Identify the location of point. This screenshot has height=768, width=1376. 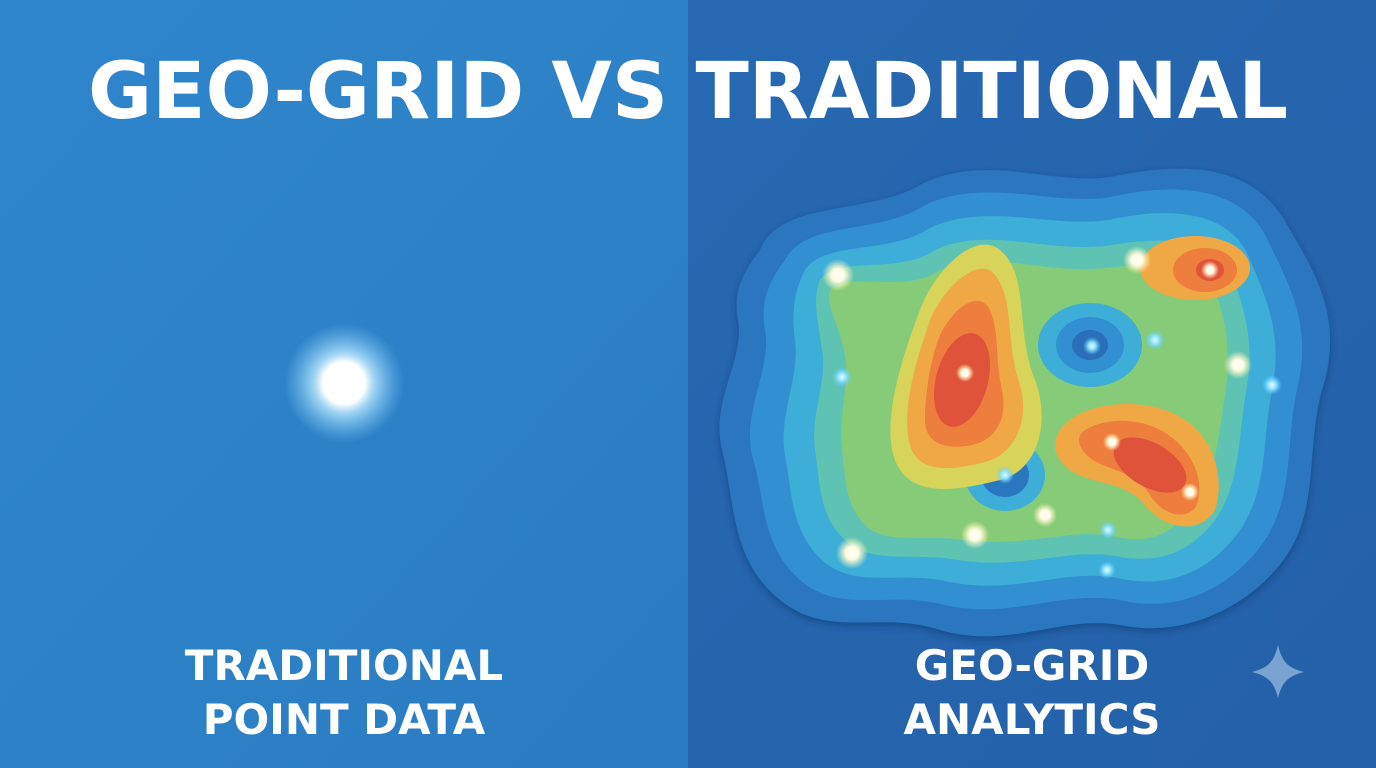
(344, 383).